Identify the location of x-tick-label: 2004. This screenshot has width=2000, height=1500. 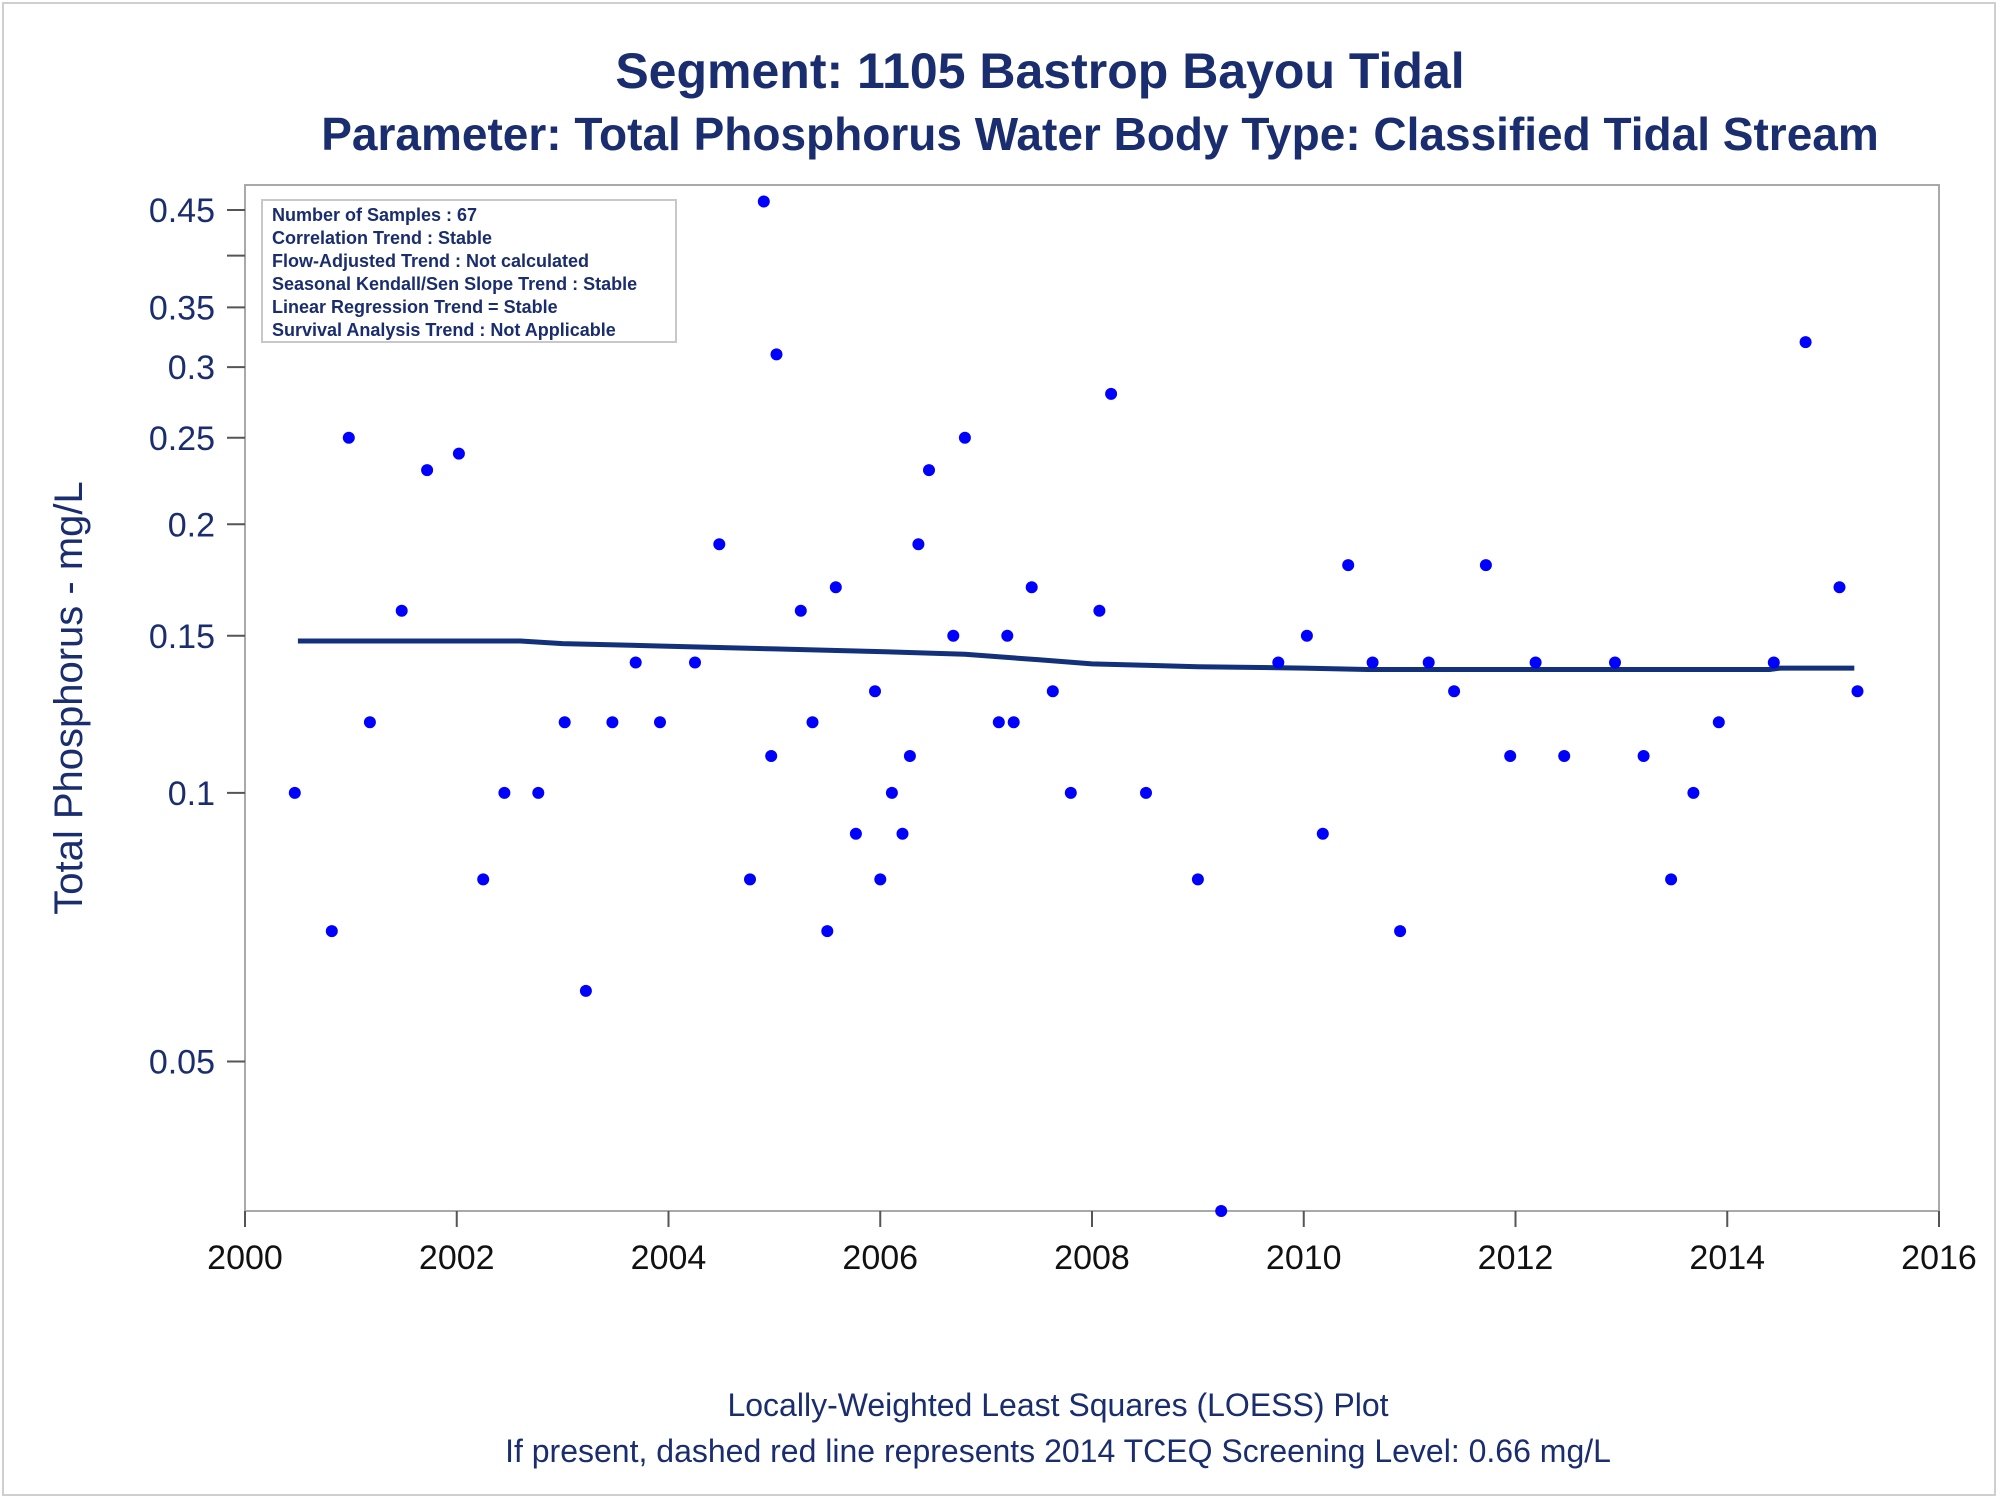
(669, 1258).